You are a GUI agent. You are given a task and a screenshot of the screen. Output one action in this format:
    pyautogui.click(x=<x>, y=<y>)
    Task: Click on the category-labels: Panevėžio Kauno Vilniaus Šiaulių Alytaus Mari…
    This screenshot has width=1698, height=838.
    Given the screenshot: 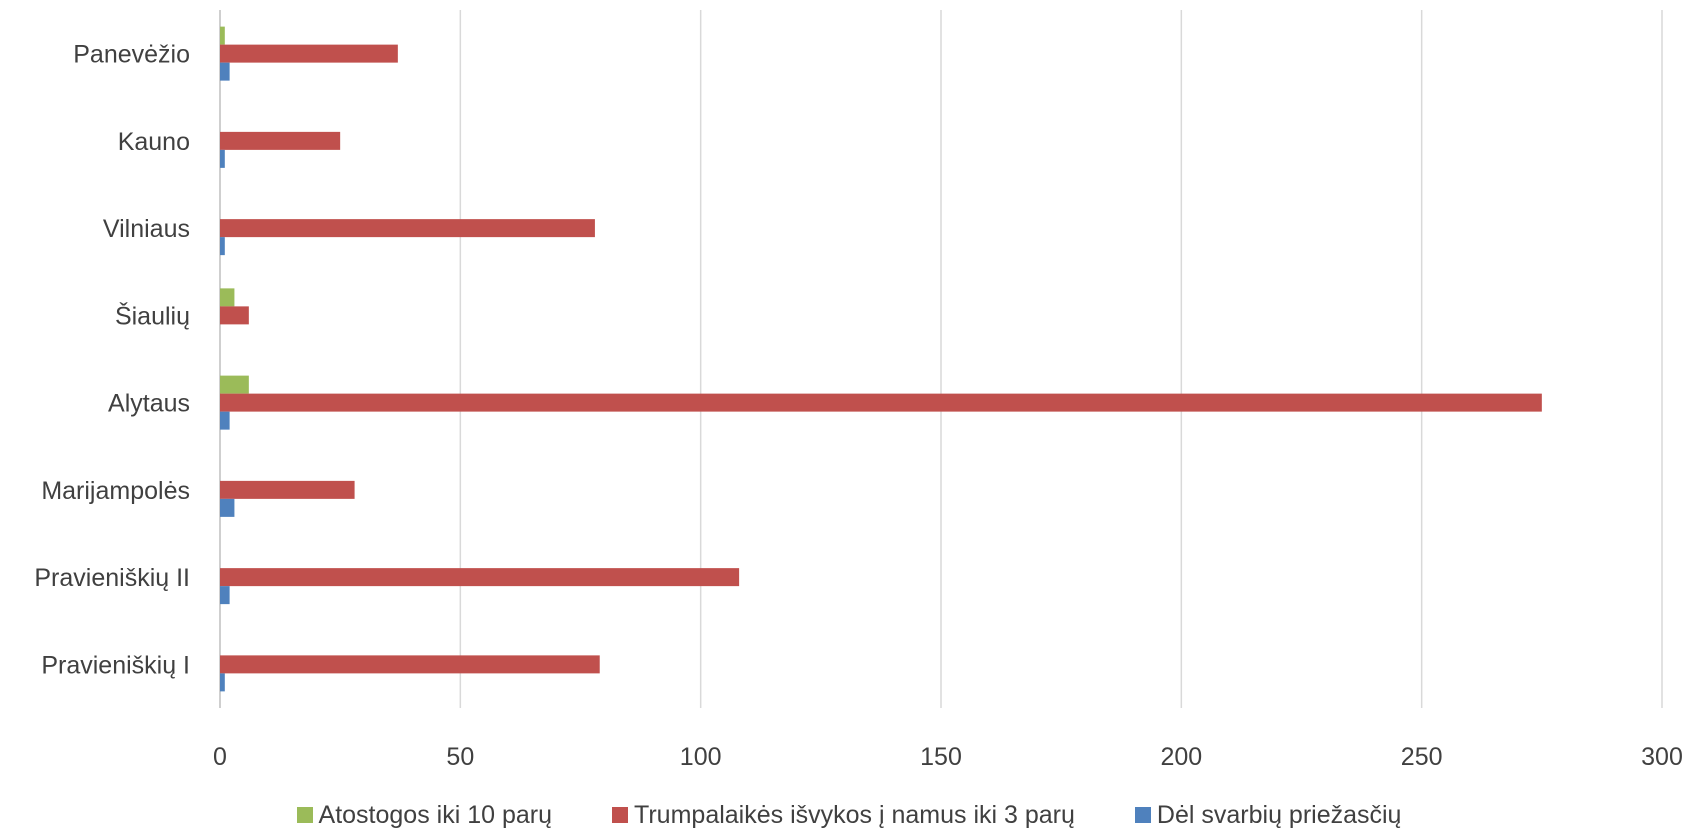 What is the action you would take?
    pyautogui.click(x=112, y=360)
    